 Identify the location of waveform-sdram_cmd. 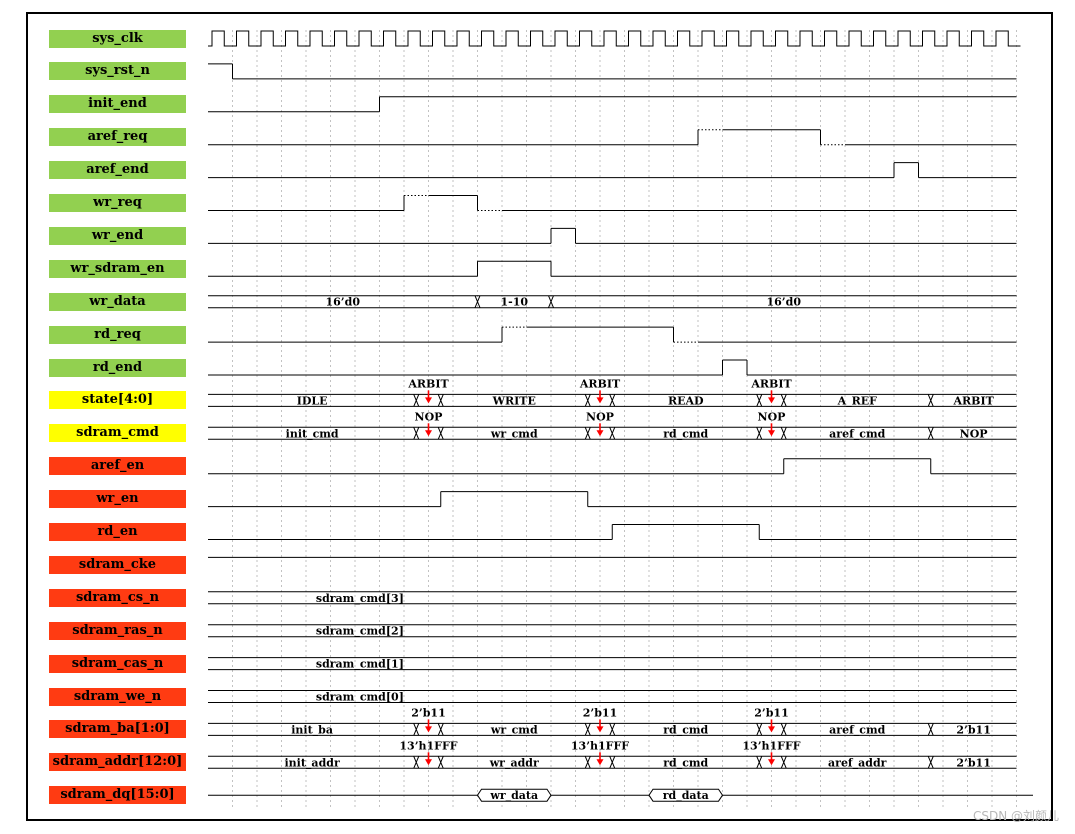
(612, 431).